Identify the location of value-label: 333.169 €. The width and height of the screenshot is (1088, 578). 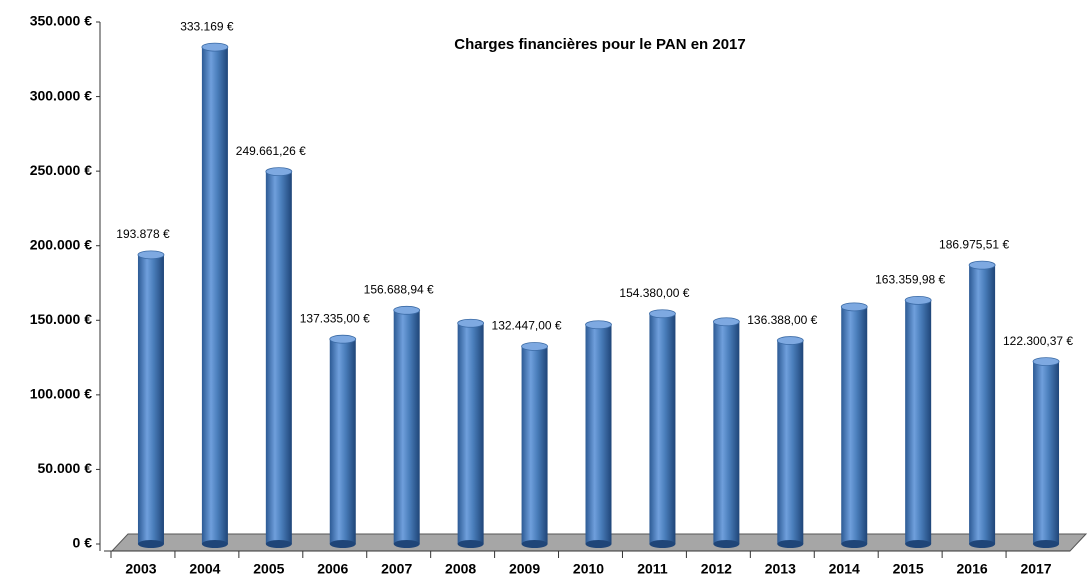
(207, 26).